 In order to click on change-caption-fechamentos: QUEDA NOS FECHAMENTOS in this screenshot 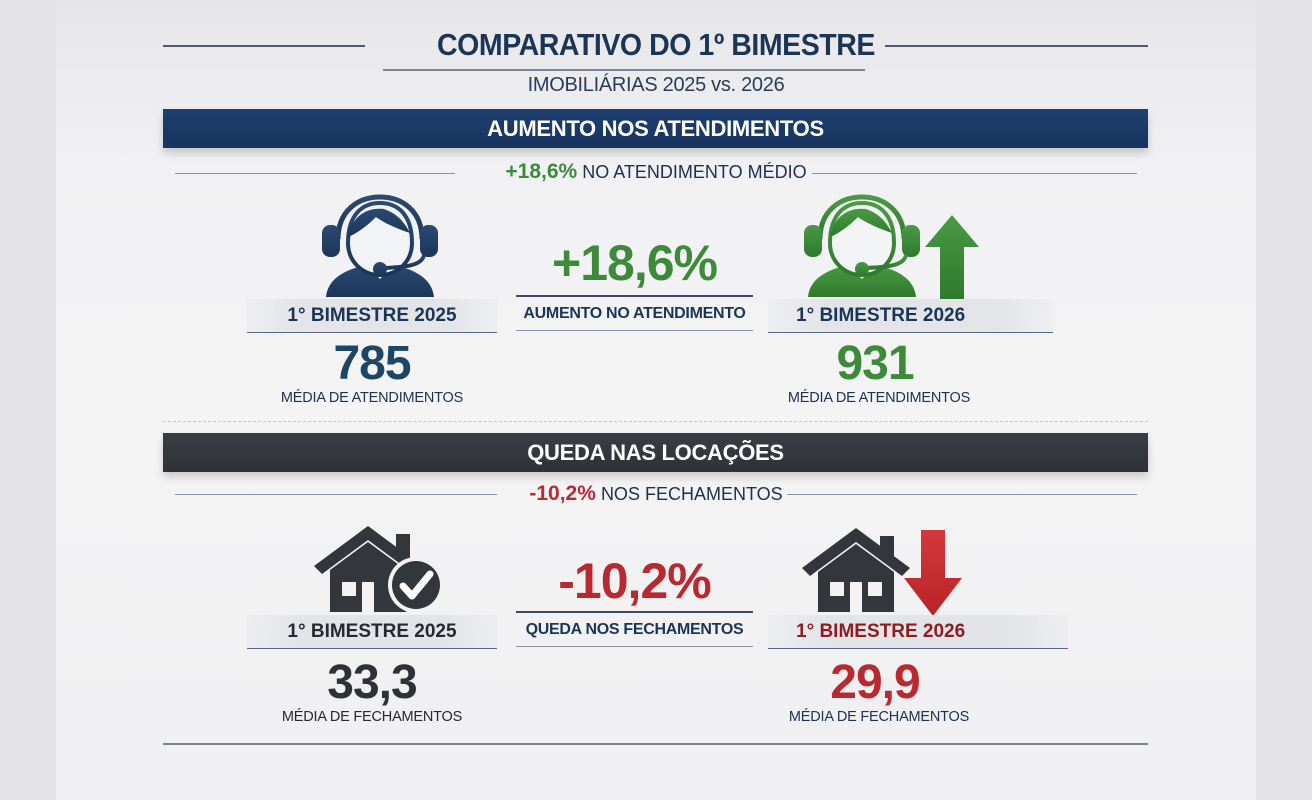, I will do `click(634, 629)`.